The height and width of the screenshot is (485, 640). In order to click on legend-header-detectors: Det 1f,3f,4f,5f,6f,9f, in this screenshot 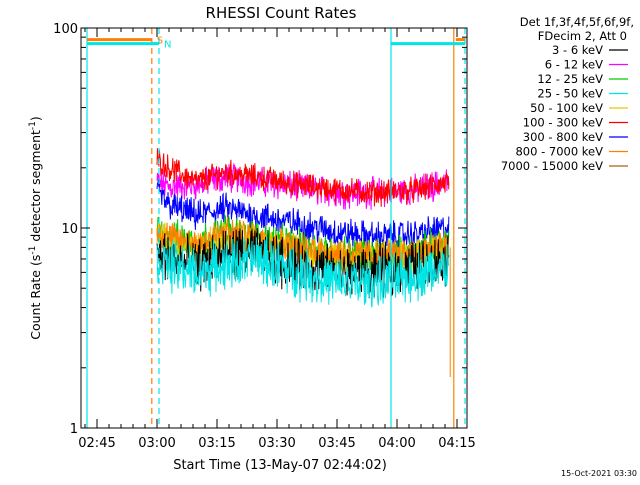, I will do `click(577, 22)`.